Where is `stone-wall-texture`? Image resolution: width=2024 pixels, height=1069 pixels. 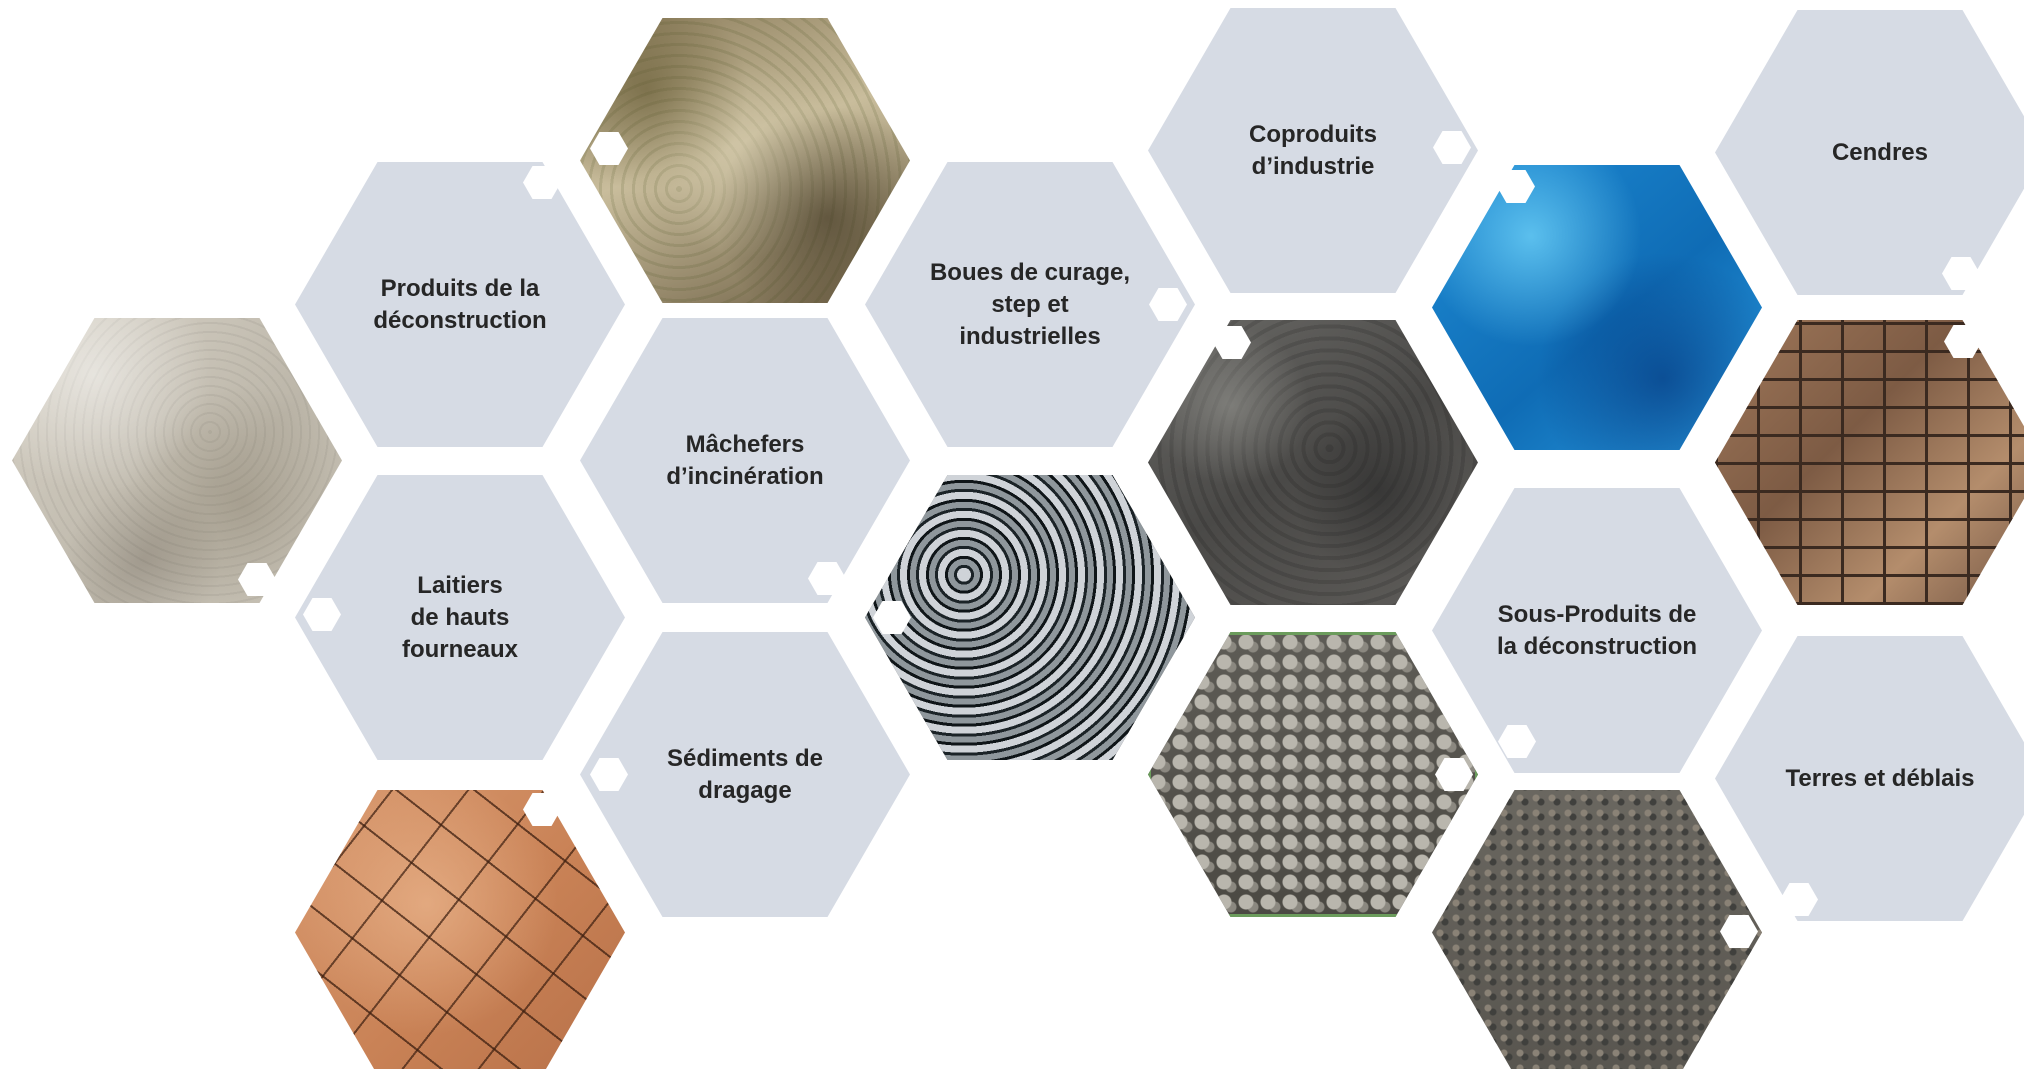
stone-wall-texture is located at coordinates (1869, 462).